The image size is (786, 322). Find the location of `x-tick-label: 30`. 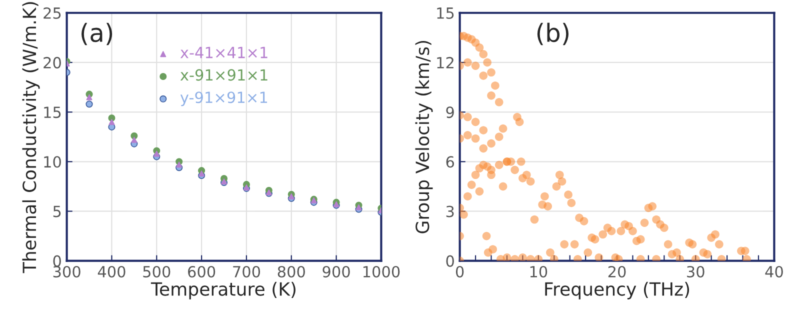

x-tick-label: 30 is located at coordinates (695, 272).